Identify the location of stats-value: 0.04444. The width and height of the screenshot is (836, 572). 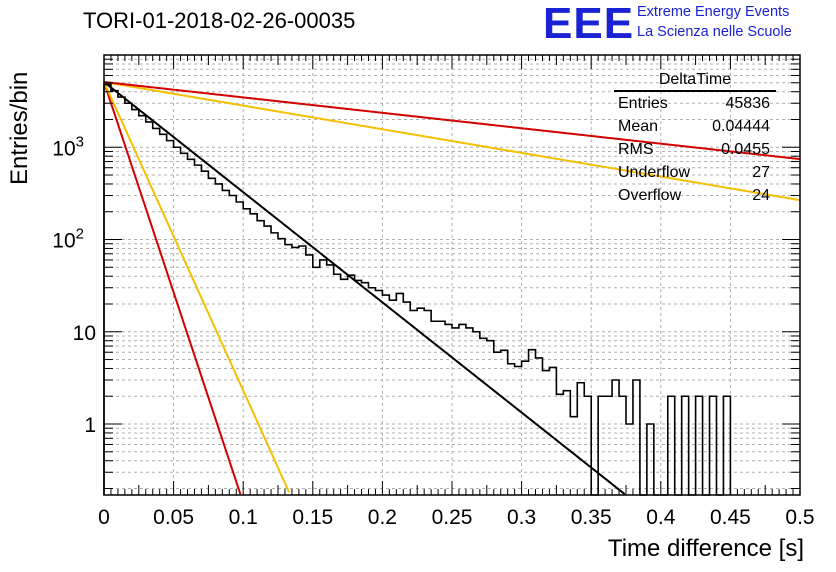
(741, 126).